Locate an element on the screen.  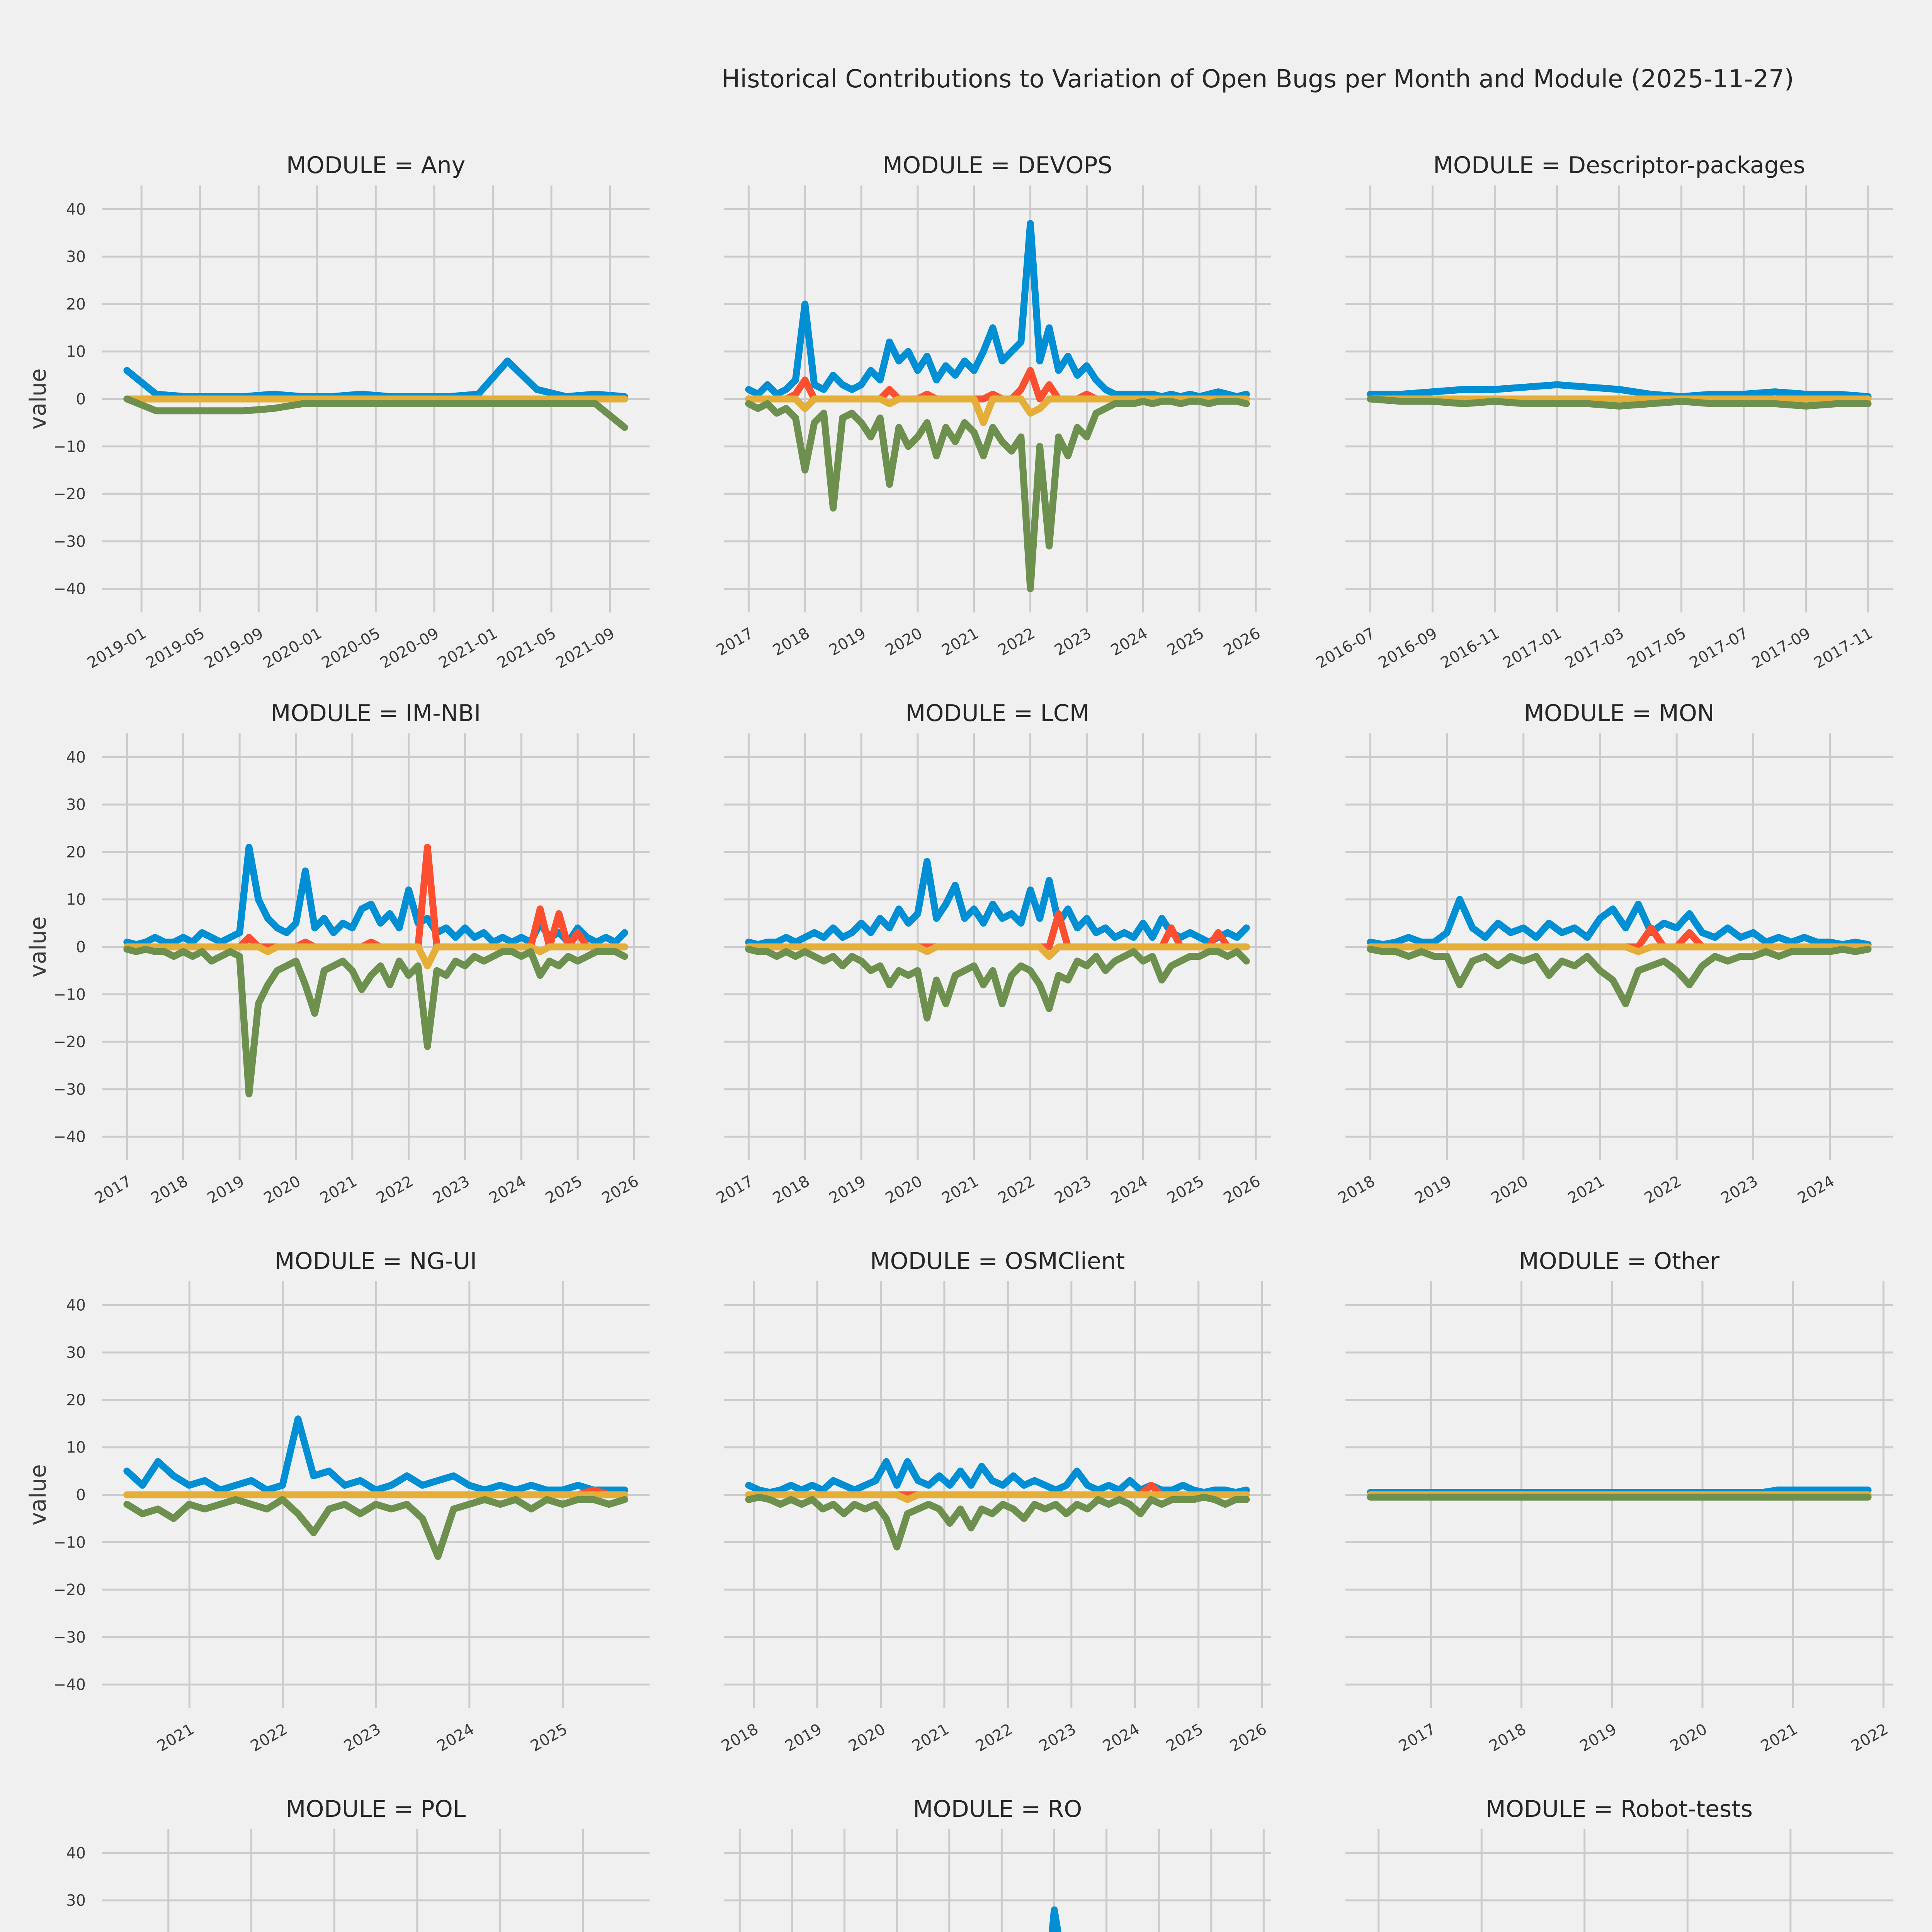
subplot-title: MODULE = DEVOPS is located at coordinates (998, 166).